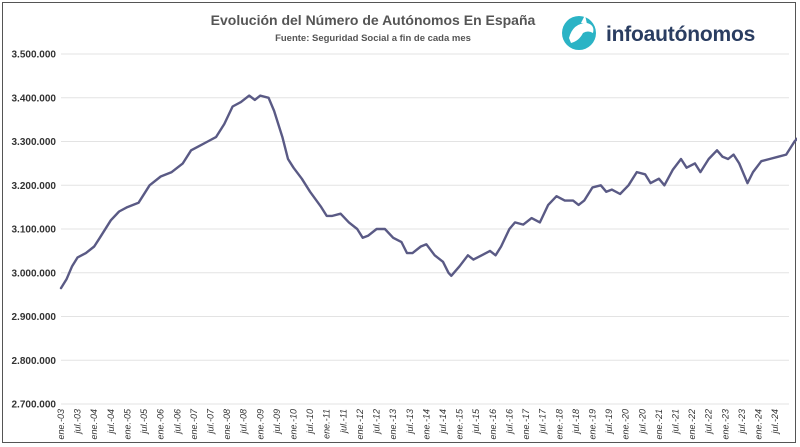  Describe the element at coordinates (410, 422) in the screenshot. I see `x-tick-label: jul.-13` at that location.